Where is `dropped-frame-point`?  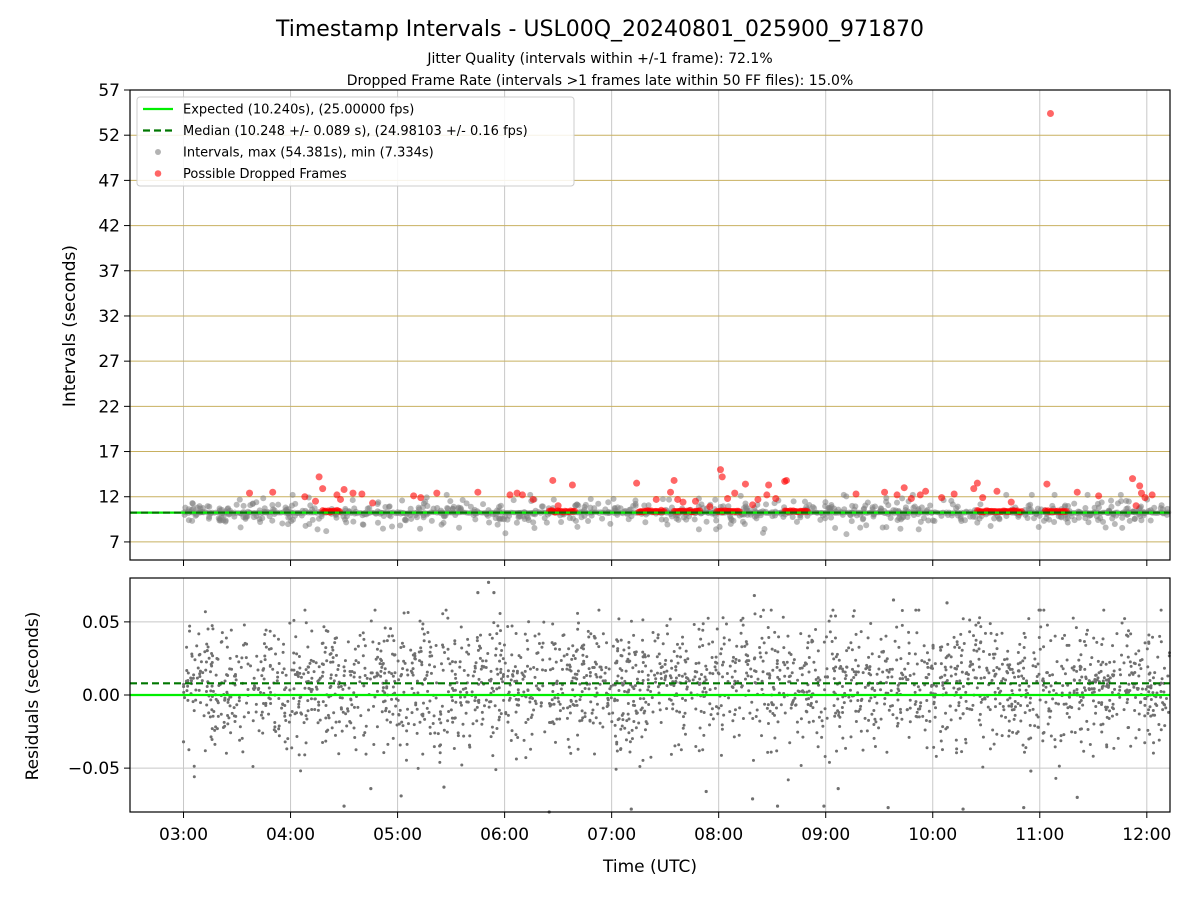 dropped-frame-point is located at coordinates (517, 493).